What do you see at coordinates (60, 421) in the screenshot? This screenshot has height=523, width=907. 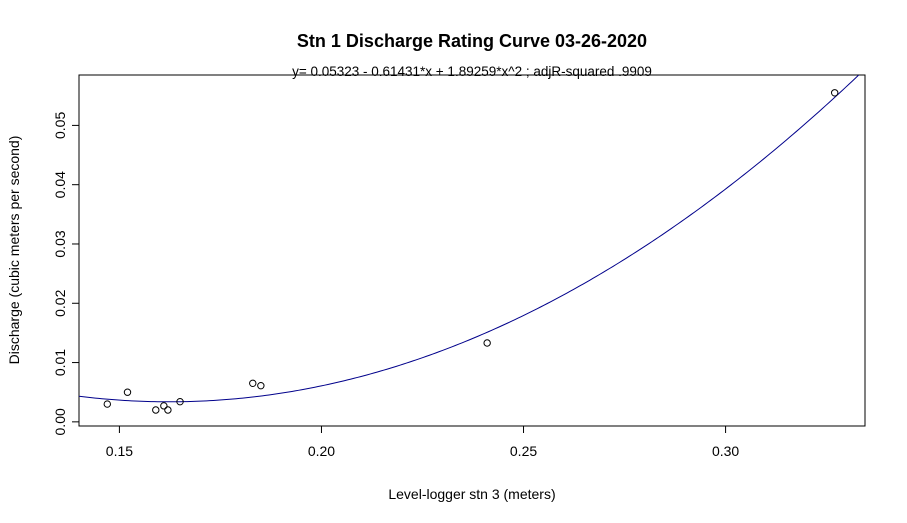 I see `y-tick-label: 0.00` at bounding box center [60, 421].